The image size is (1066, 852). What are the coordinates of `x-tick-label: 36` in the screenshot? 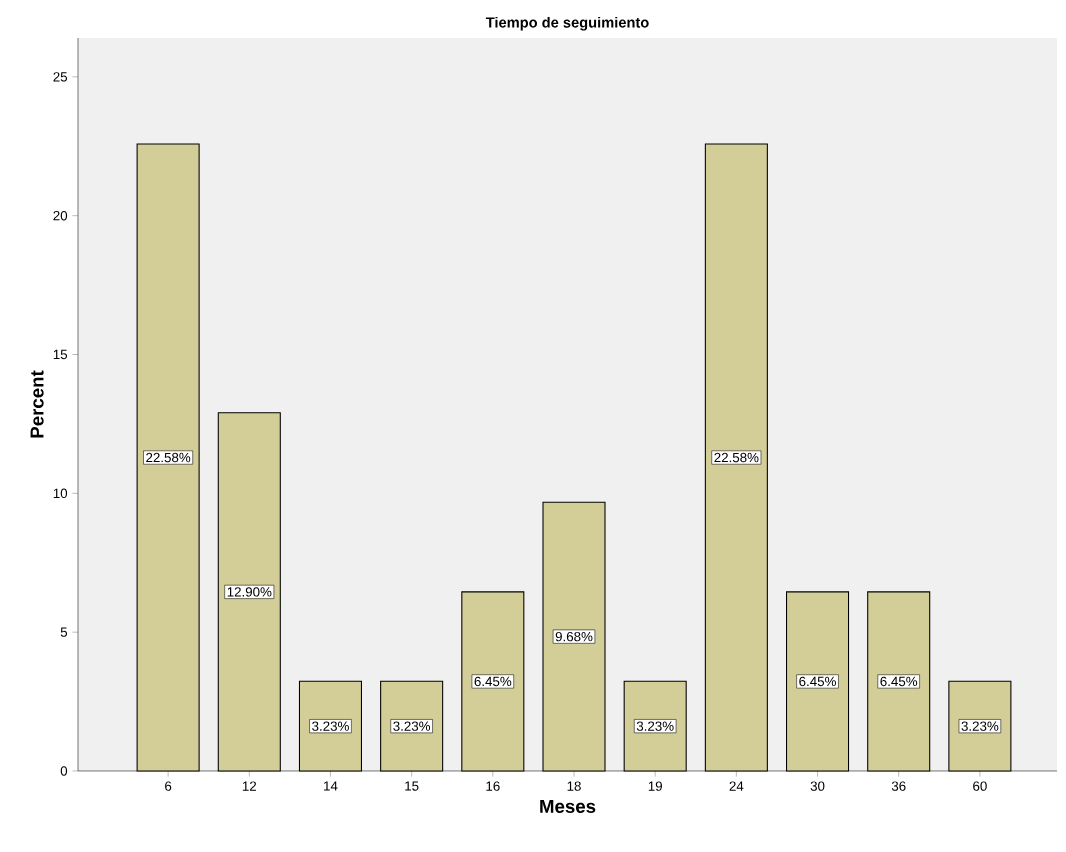 It's located at (898, 786).